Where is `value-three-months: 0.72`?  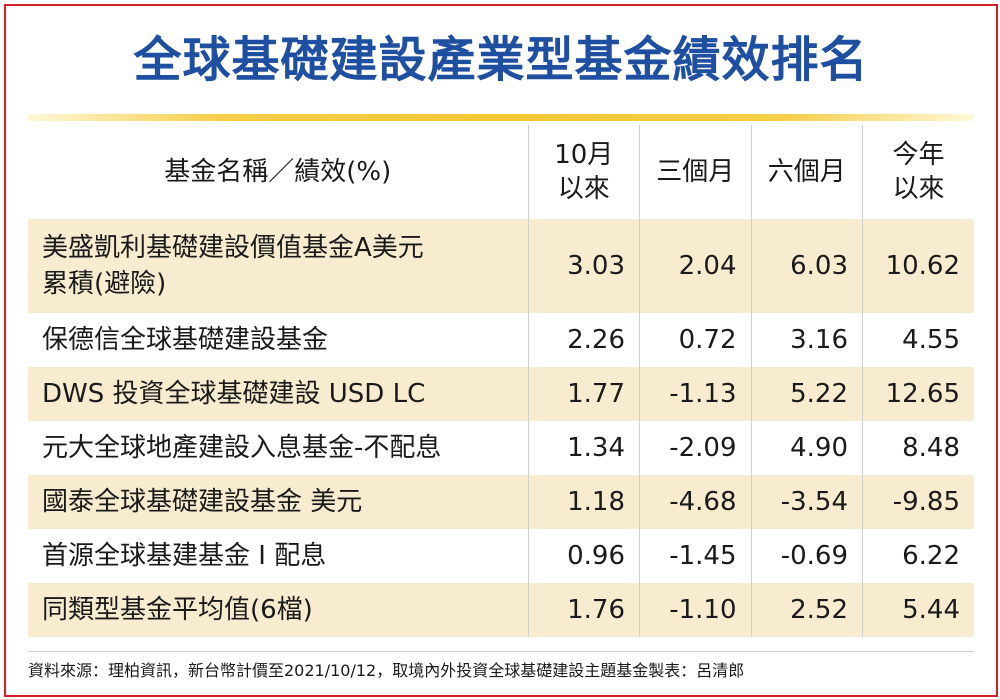 value-three-months: 0.72 is located at coordinates (695, 340).